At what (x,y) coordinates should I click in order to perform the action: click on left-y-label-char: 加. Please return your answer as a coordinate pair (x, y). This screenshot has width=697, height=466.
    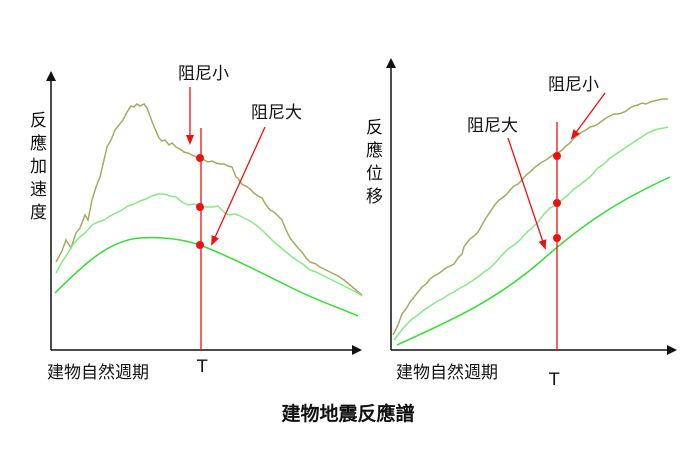
    Looking at the image, I should click on (38, 167).